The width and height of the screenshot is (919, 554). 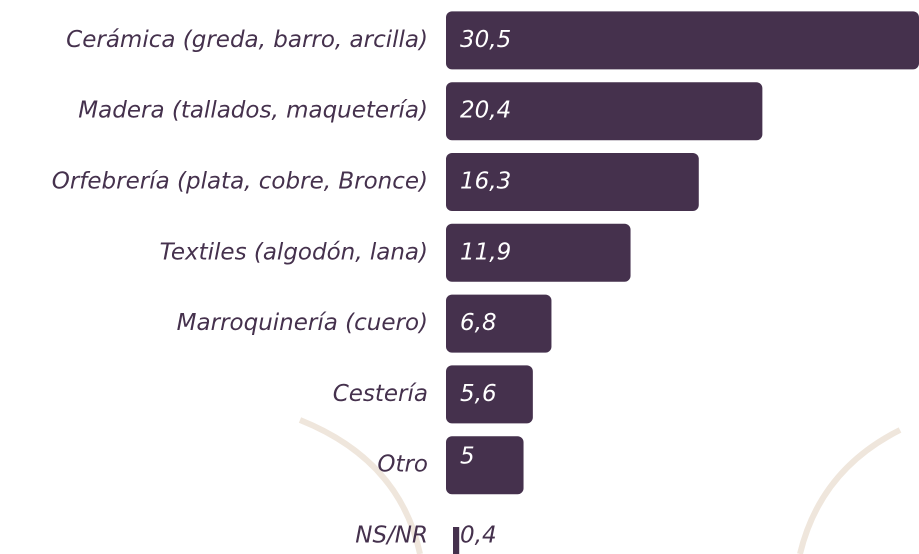 I want to click on value-label: 6,8, so click(x=478, y=323).